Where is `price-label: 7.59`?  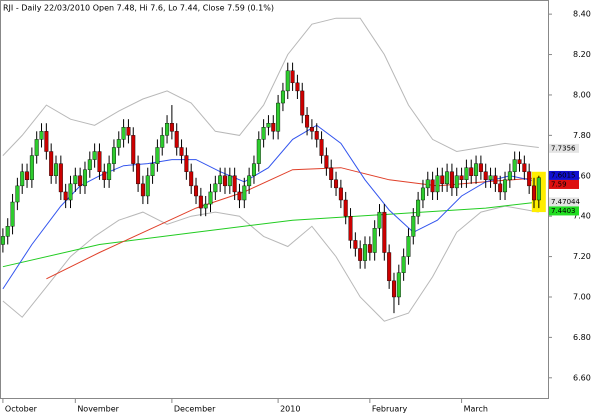
price-label: 7.59 is located at coordinates (559, 184).